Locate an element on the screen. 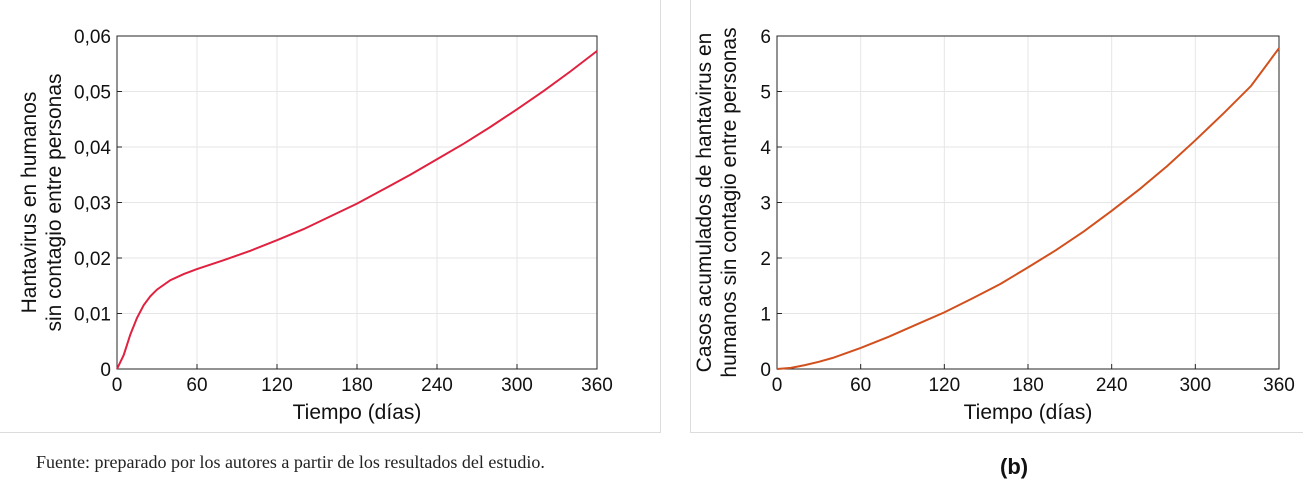 The width and height of the screenshot is (1306, 504). y-tick-label: 4 is located at coordinates (765, 148).